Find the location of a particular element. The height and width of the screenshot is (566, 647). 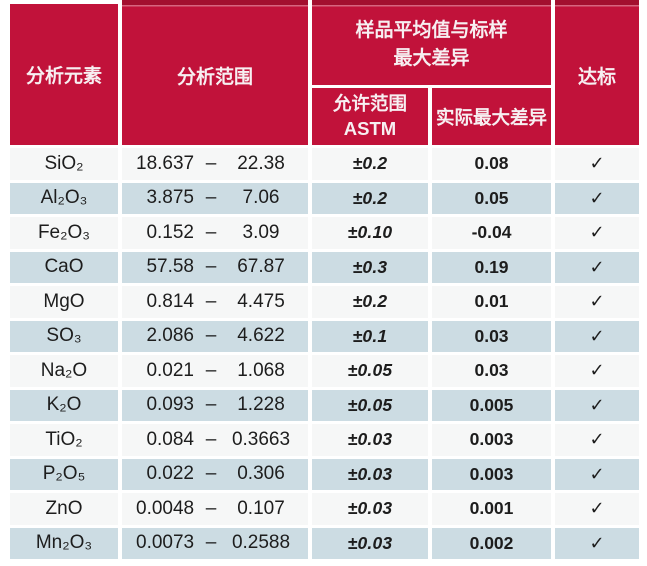

range-max: 1.068 is located at coordinates (261, 370).